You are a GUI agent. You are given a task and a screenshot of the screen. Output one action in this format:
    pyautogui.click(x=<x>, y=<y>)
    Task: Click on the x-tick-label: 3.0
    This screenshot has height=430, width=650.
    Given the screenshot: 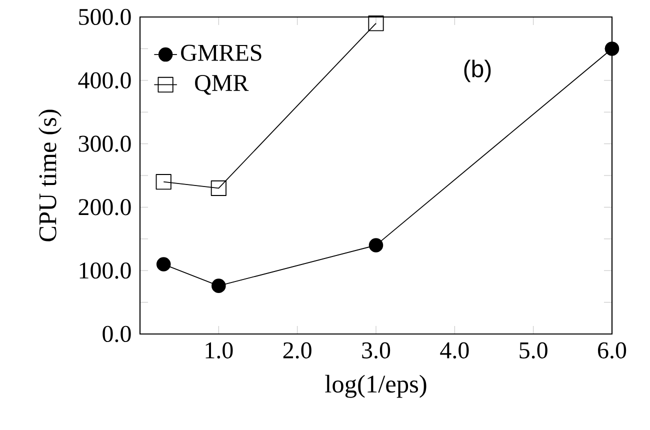 What is the action you would take?
    pyautogui.click(x=376, y=350)
    